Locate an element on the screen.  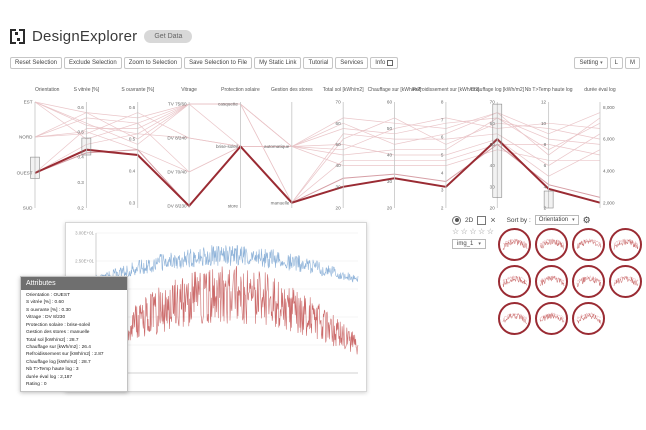
toolbar-button-reset-selection: Reset Selection is located at coordinates (36, 63).